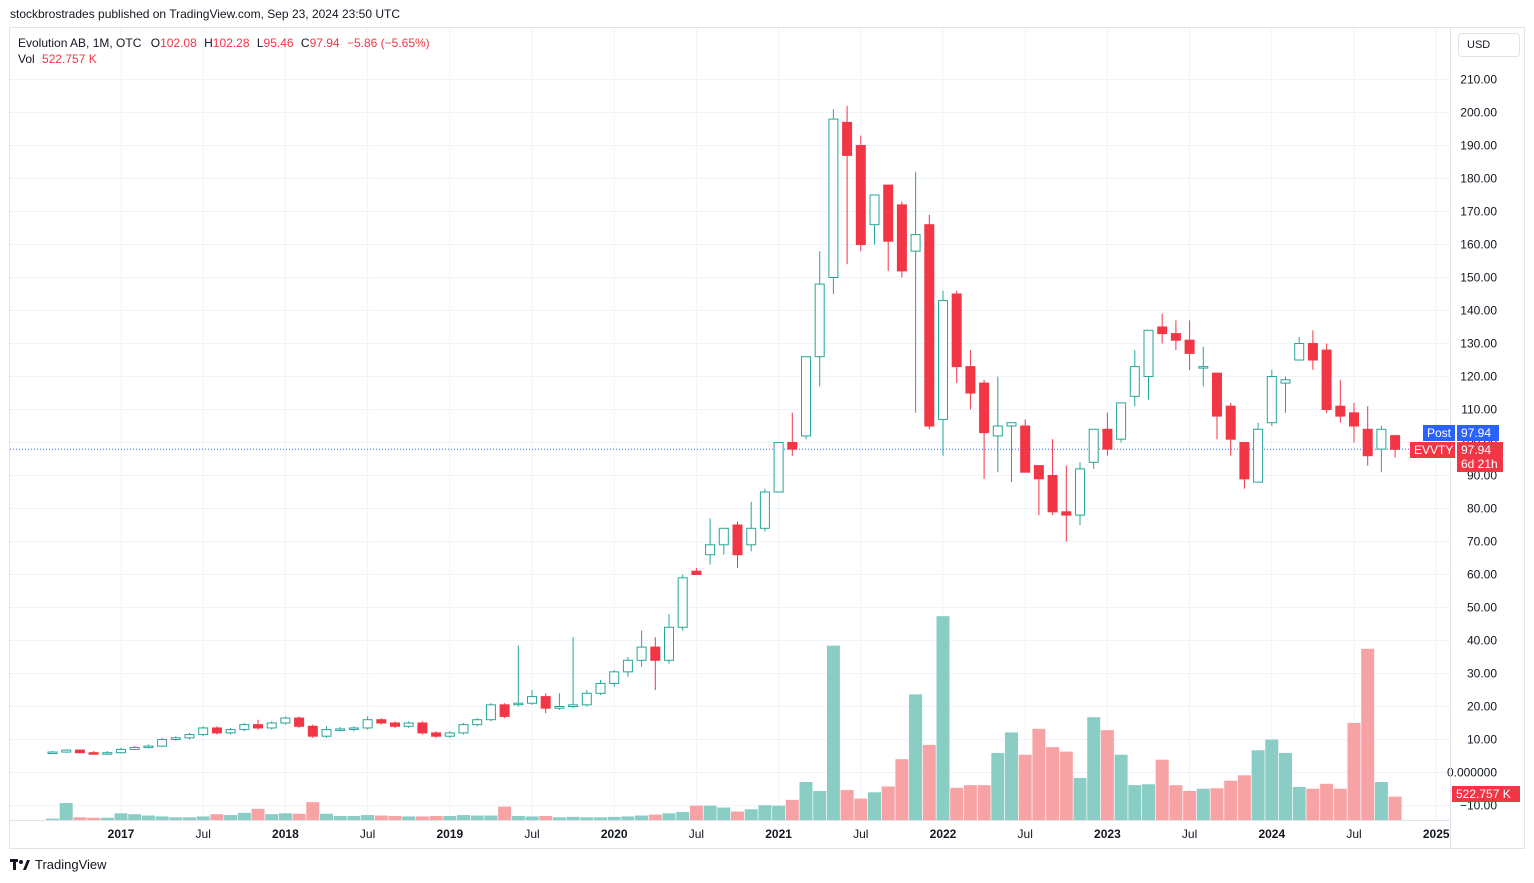  What do you see at coordinates (71, 864) in the screenshot?
I see `footer-brand-text: TradingView` at bounding box center [71, 864].